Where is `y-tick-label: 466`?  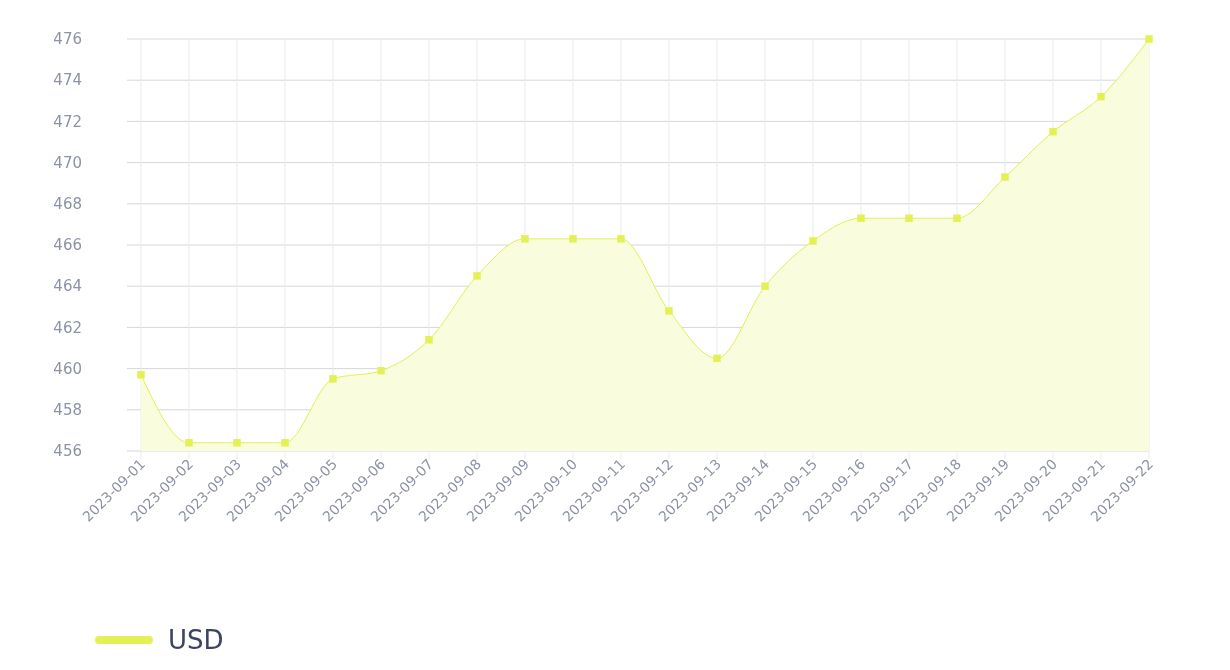
y-tick-label: 466 is located at coordinates (67, 245).